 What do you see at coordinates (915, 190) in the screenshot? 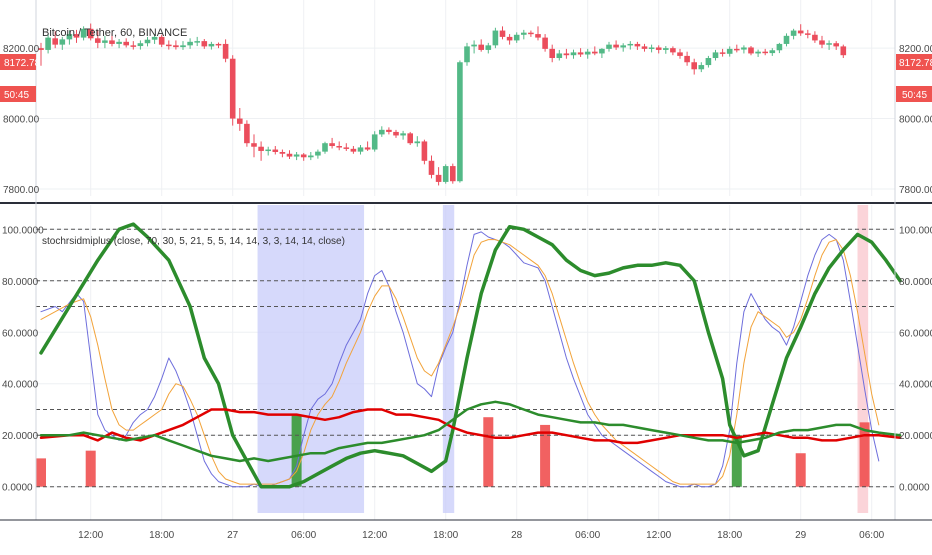
I see `price-tick-right: 7800.00` at bounding box center [915, 190].